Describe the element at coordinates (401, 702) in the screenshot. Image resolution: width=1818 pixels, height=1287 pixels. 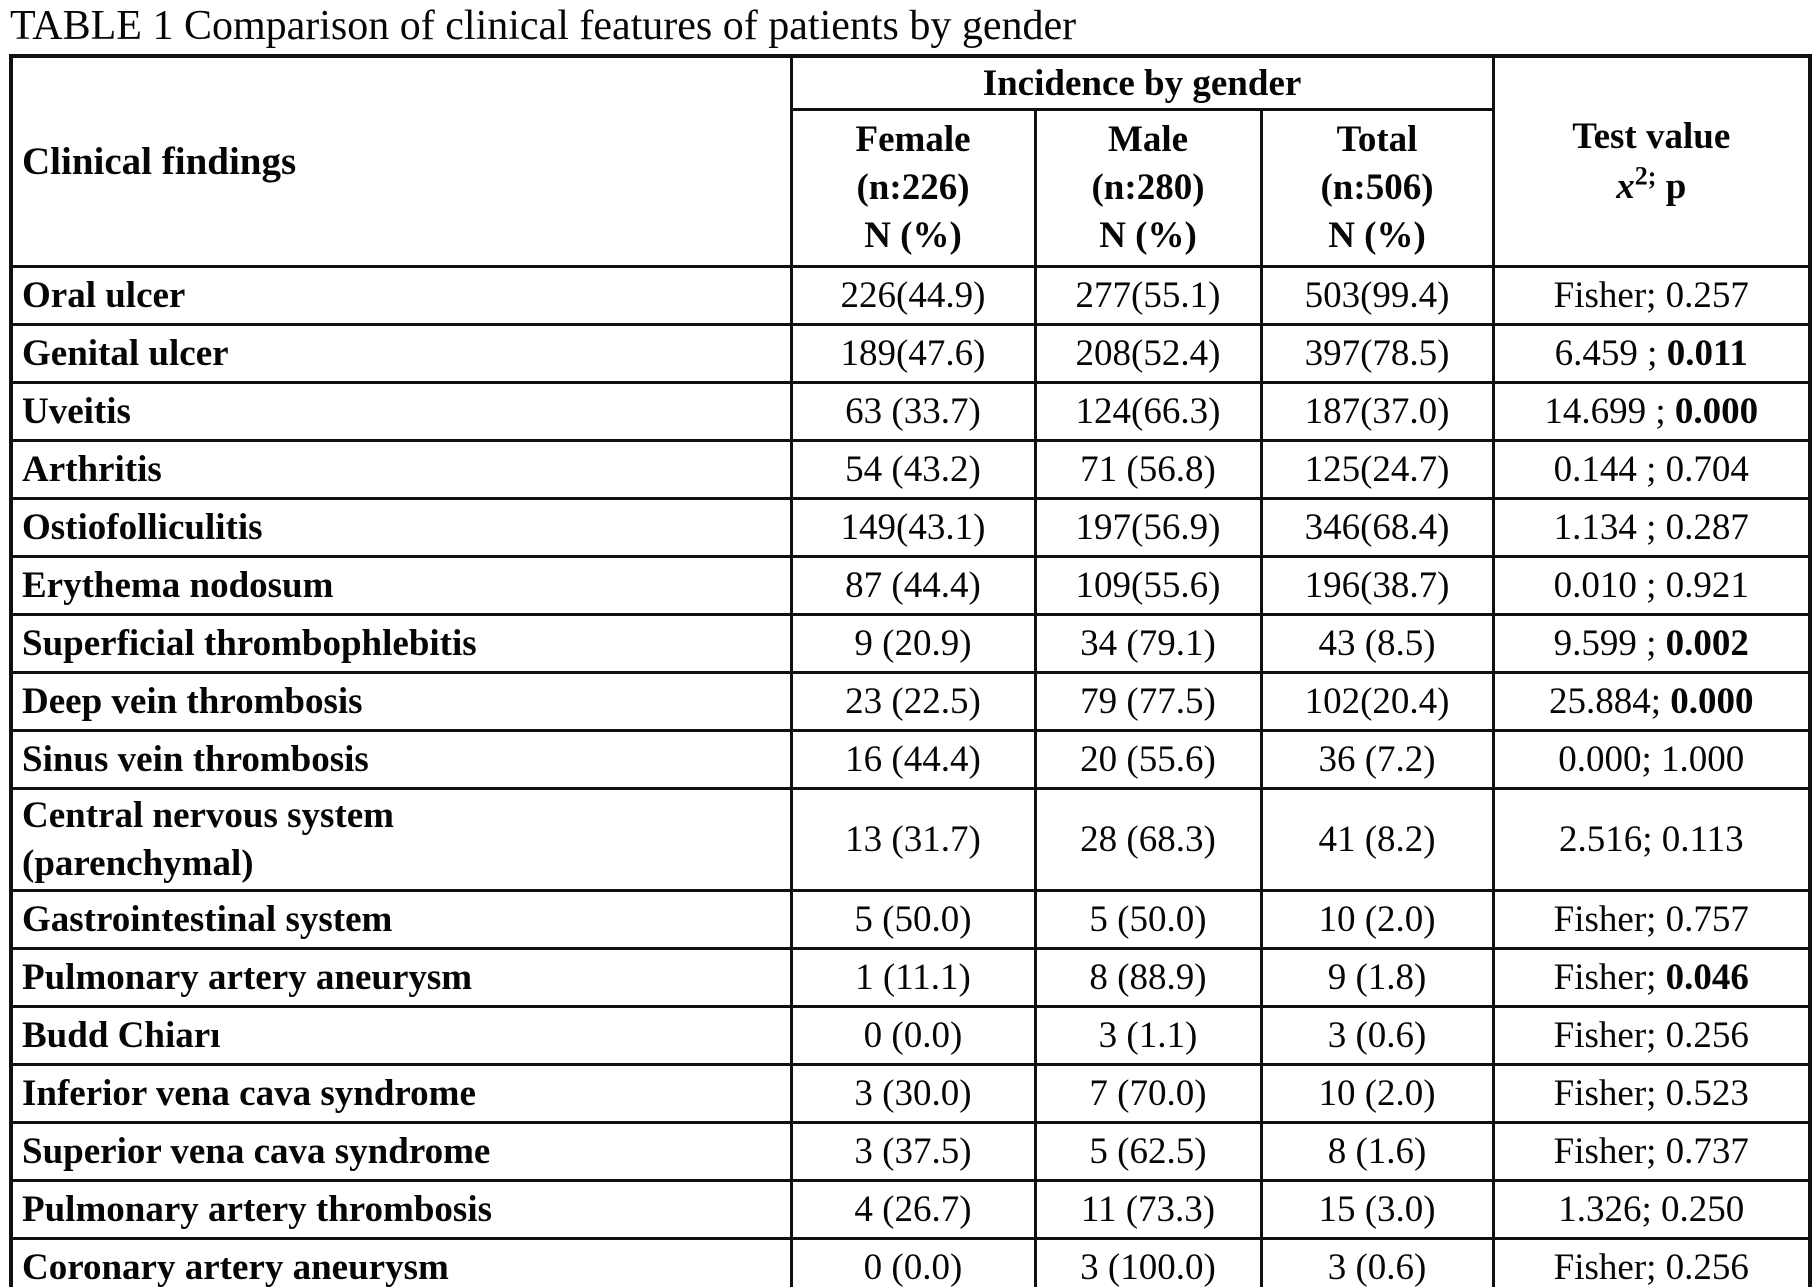
I see `clinical-finding-label: Deep vein thrombosis` at that location.